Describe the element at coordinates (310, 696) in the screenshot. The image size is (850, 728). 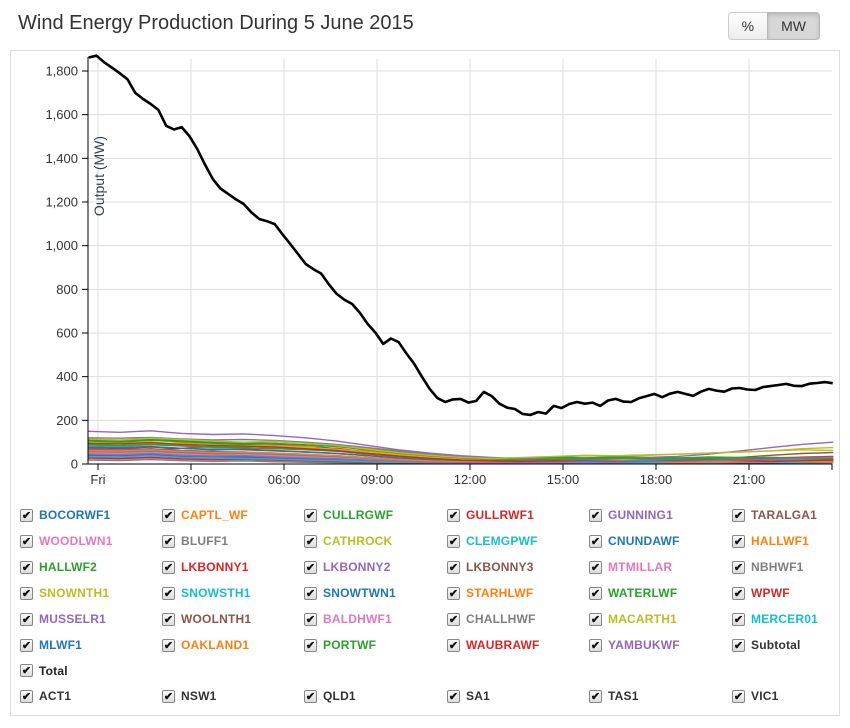
I see `qld1-checkbox: ✔` at that location.